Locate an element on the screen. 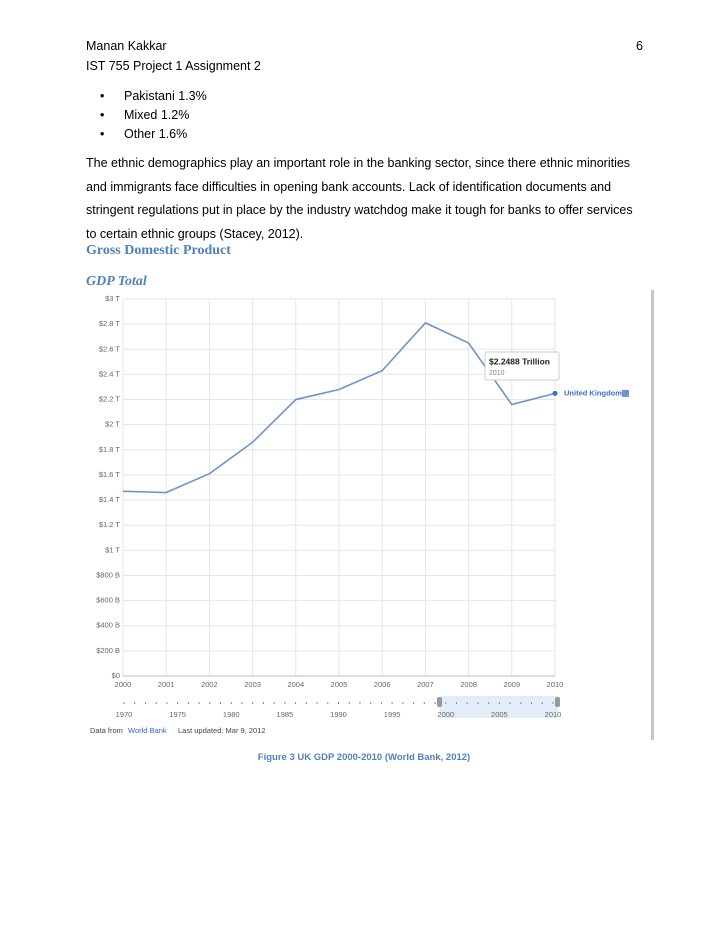 Image resolution: width=728 pixels, height=943 pixels. x-tick-label: 2002 is located at coordinates (209, 684).